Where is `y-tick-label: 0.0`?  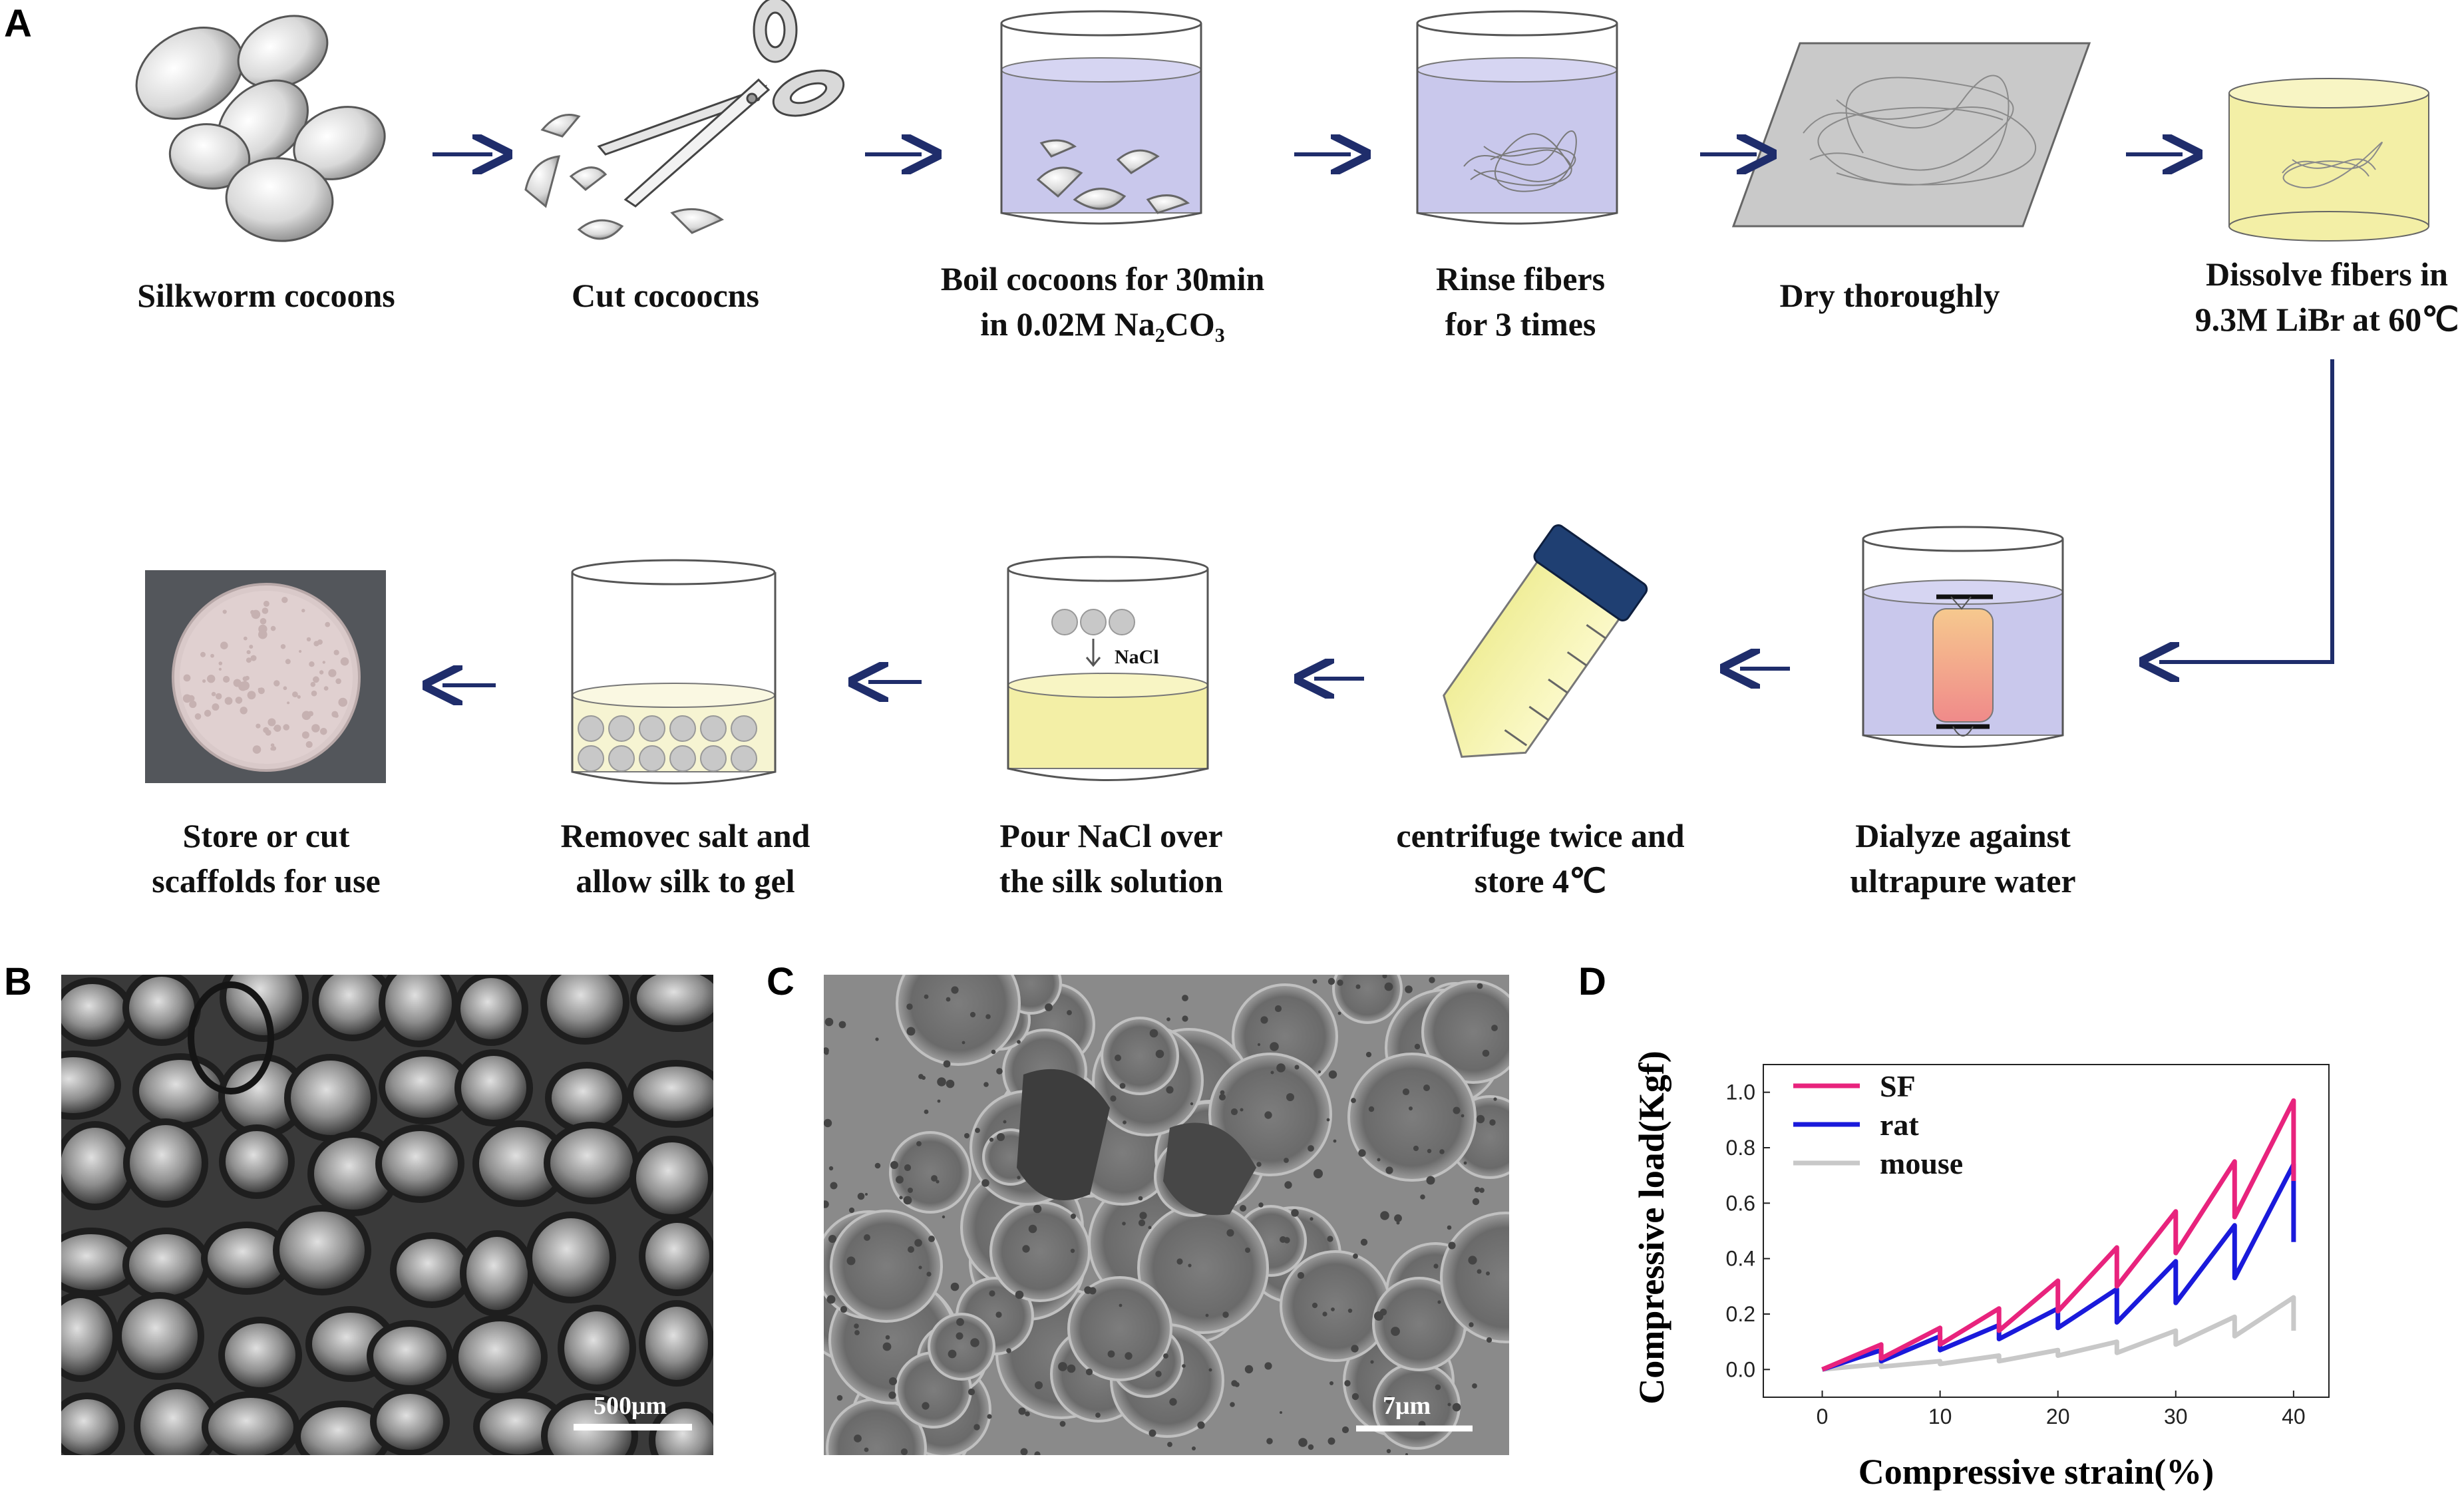
y-tick-label: 0.0 is located at coordinates (1741, 1369).